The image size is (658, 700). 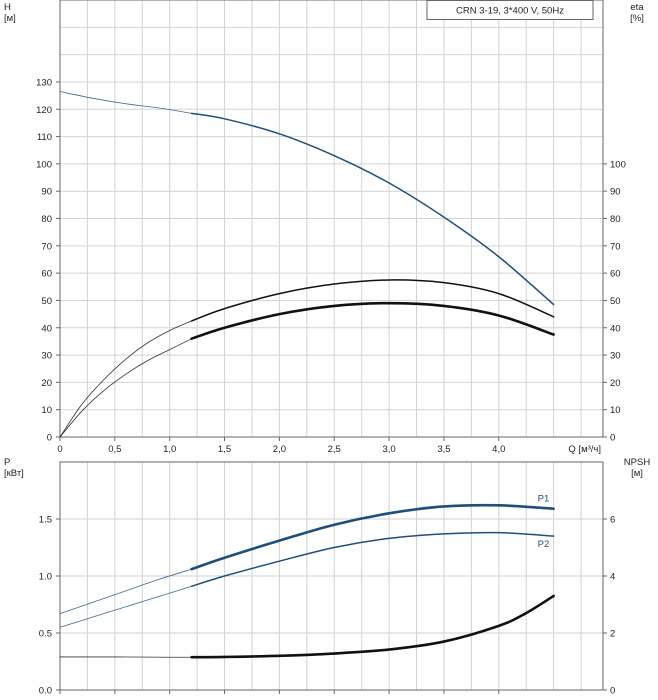 What do you see at coordinates (615, 219) in the screenshot?
I see `y2-tick-label: 80` at bounding box center [615, 219].